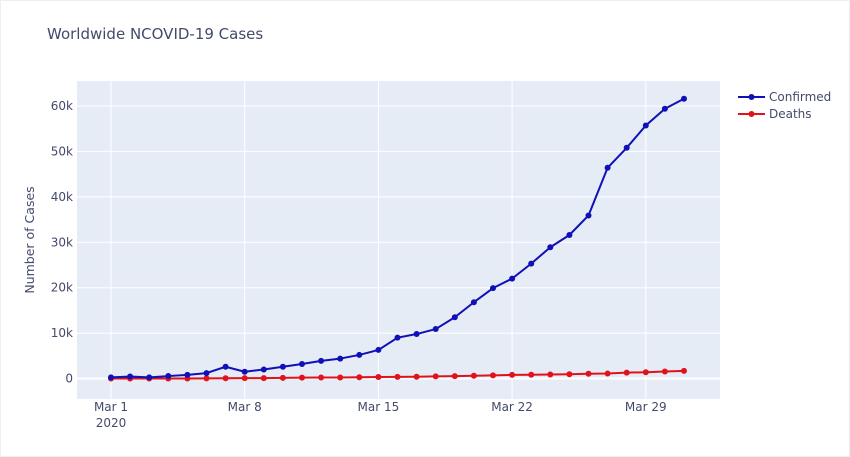  What do you see at coordinates (155, 34) in the screenshot?
I see `chart-title: Worldwide NCOVID-19 Cases` at bounding box center [155, 34].